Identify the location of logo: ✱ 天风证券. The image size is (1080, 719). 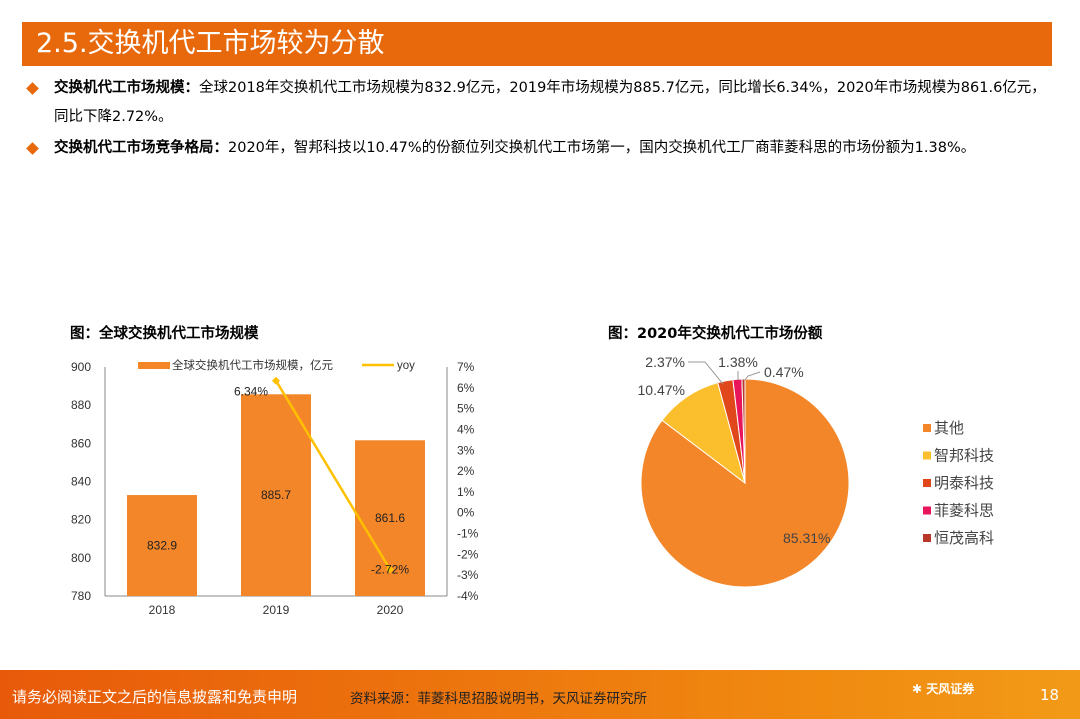
(943, 689).